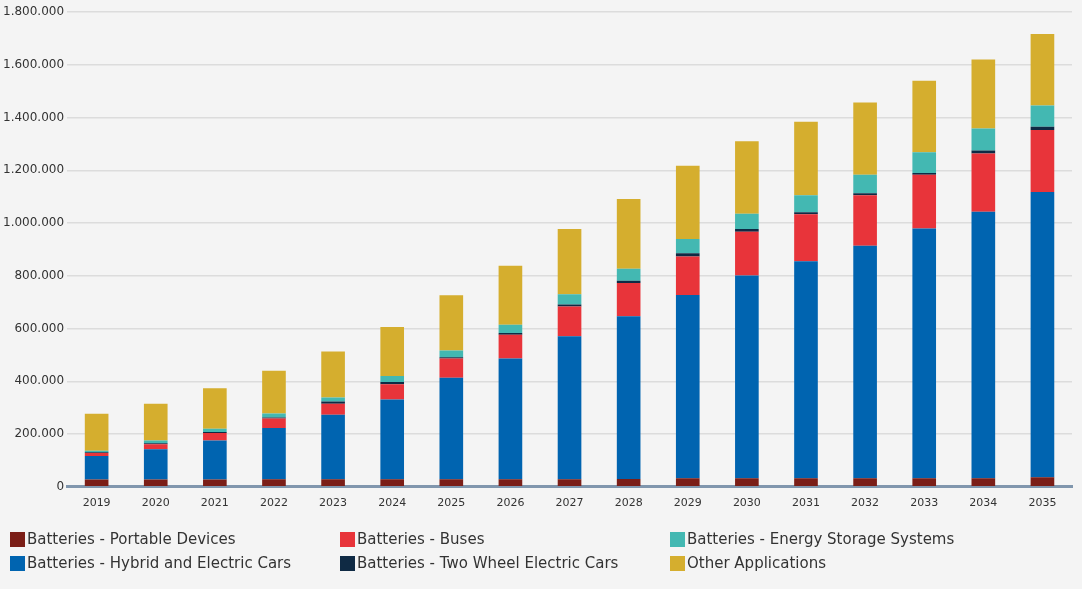  What do you see at coordinates (33, 169) in the screenshot?
I see `y-tick-label: 1.200.000` at bounding box center [33, 169].